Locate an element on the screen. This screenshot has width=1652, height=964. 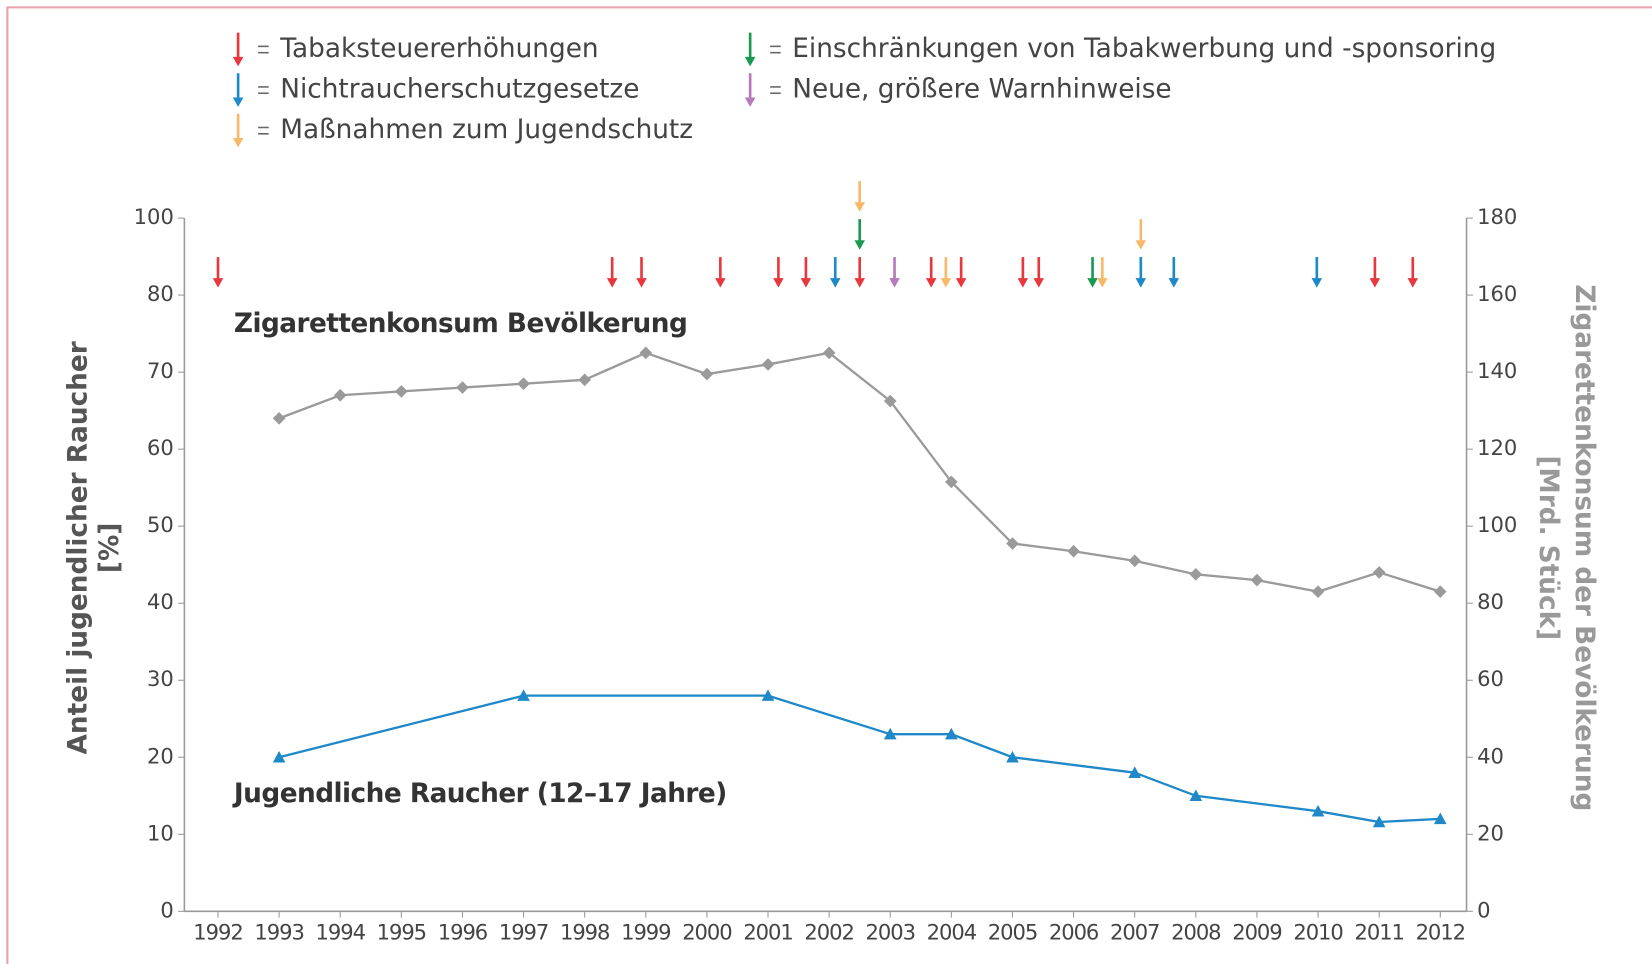
y2-tick-label: 120 is located at coordinates (1497, 447).